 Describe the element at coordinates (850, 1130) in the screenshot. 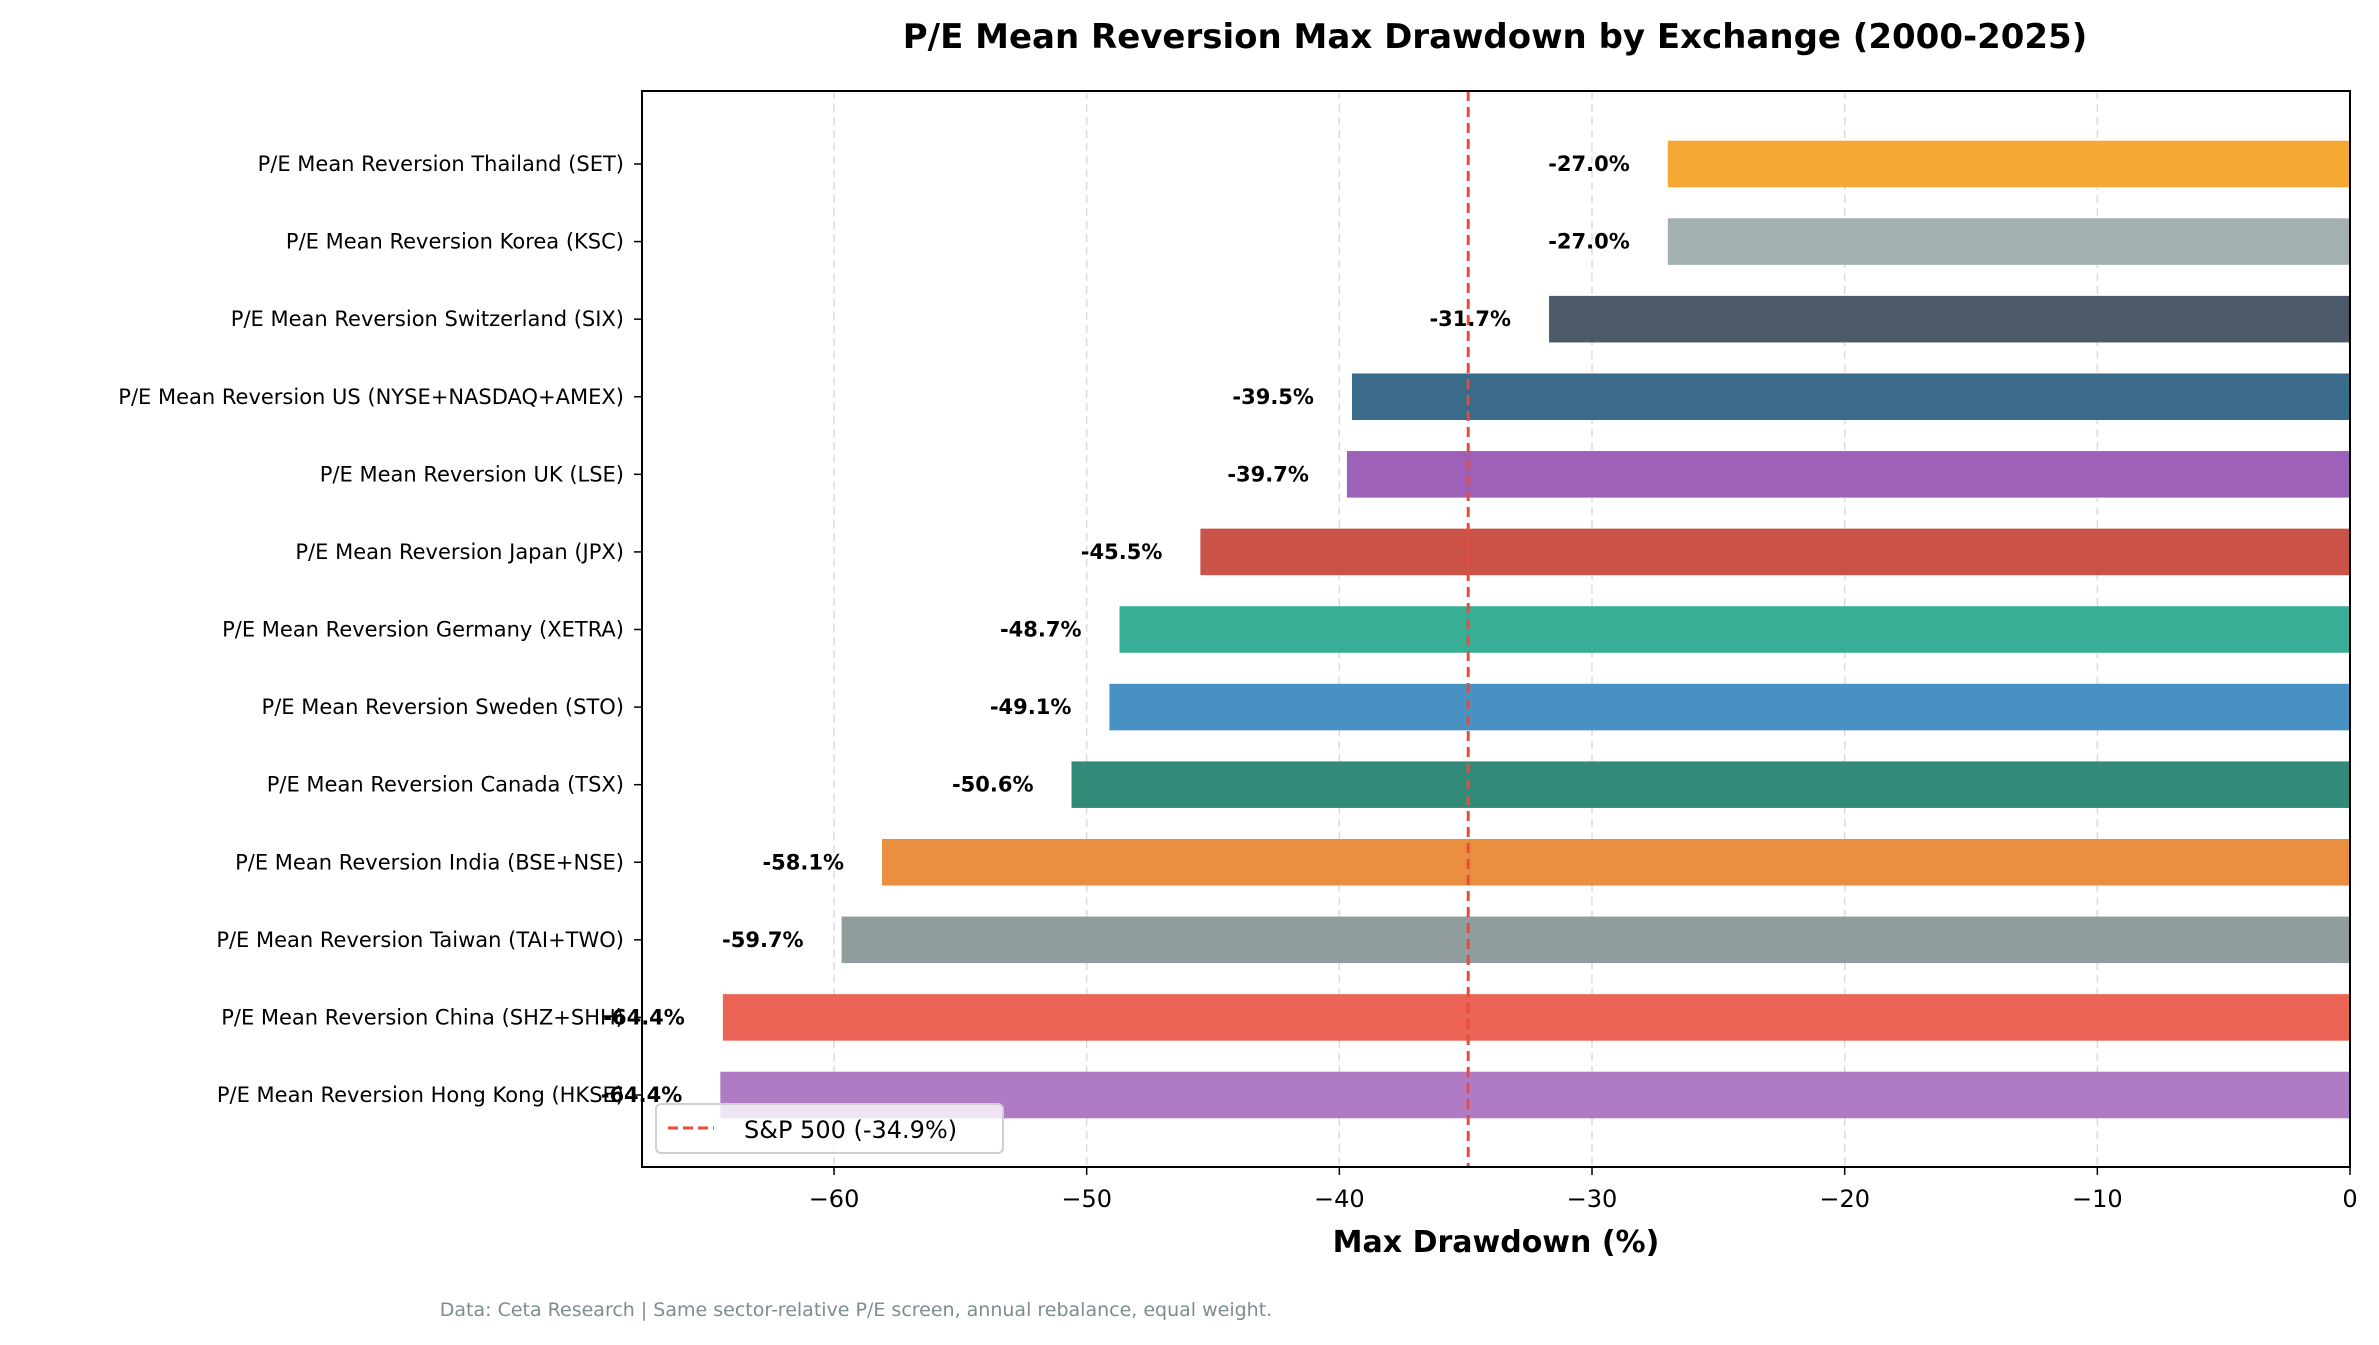

I see `legend-label: S&P 500 (-34.9%)` at that location.